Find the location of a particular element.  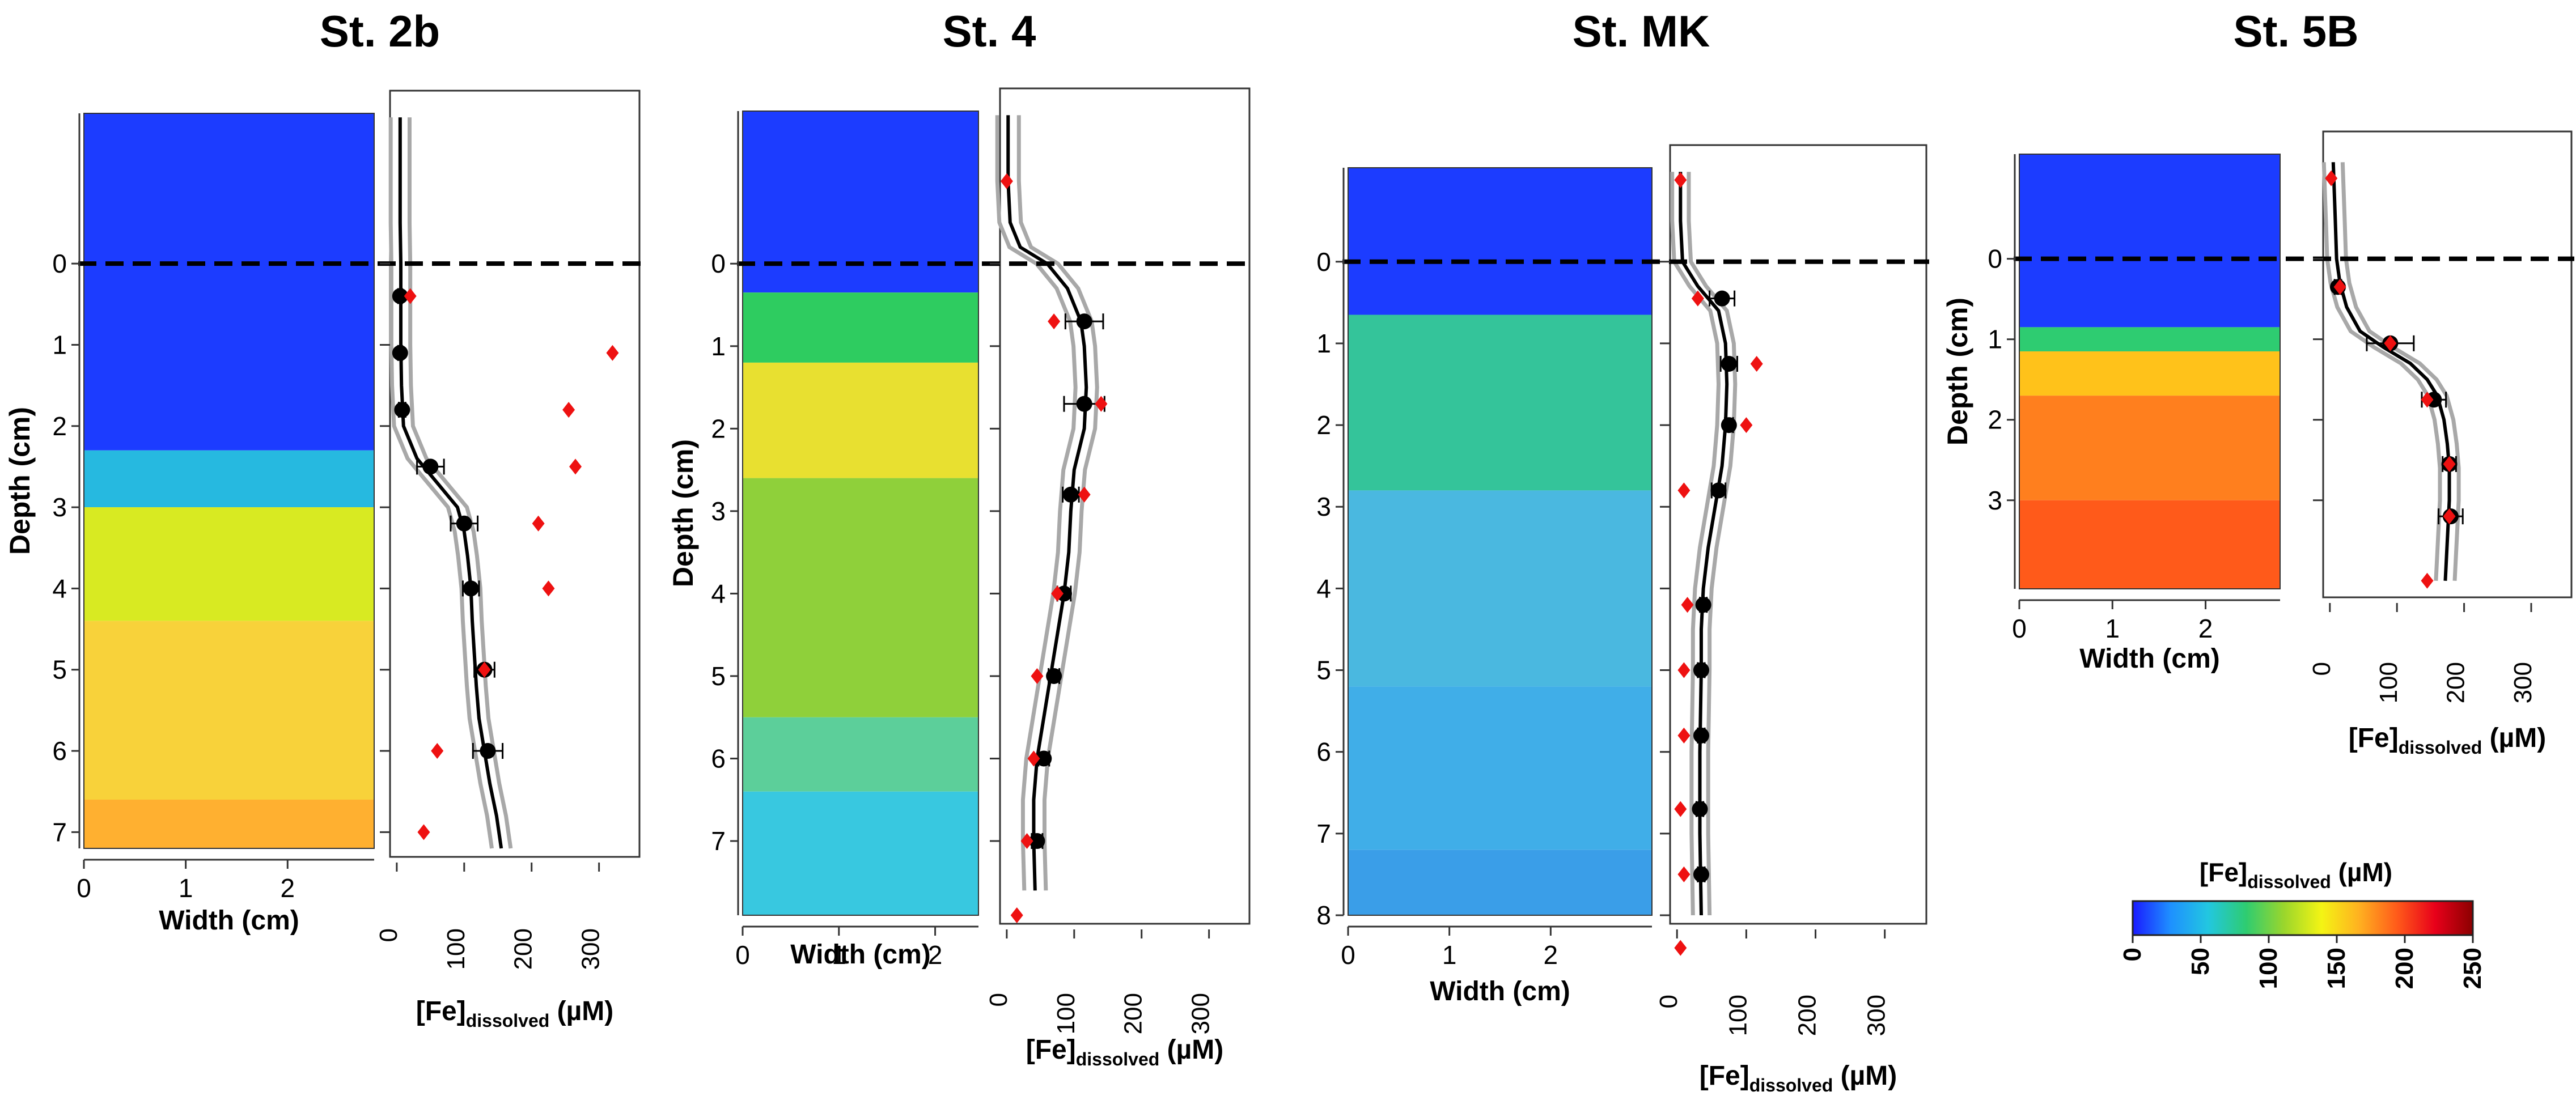

depth-tick-label: 8 is located at coordinates (1323, 915).